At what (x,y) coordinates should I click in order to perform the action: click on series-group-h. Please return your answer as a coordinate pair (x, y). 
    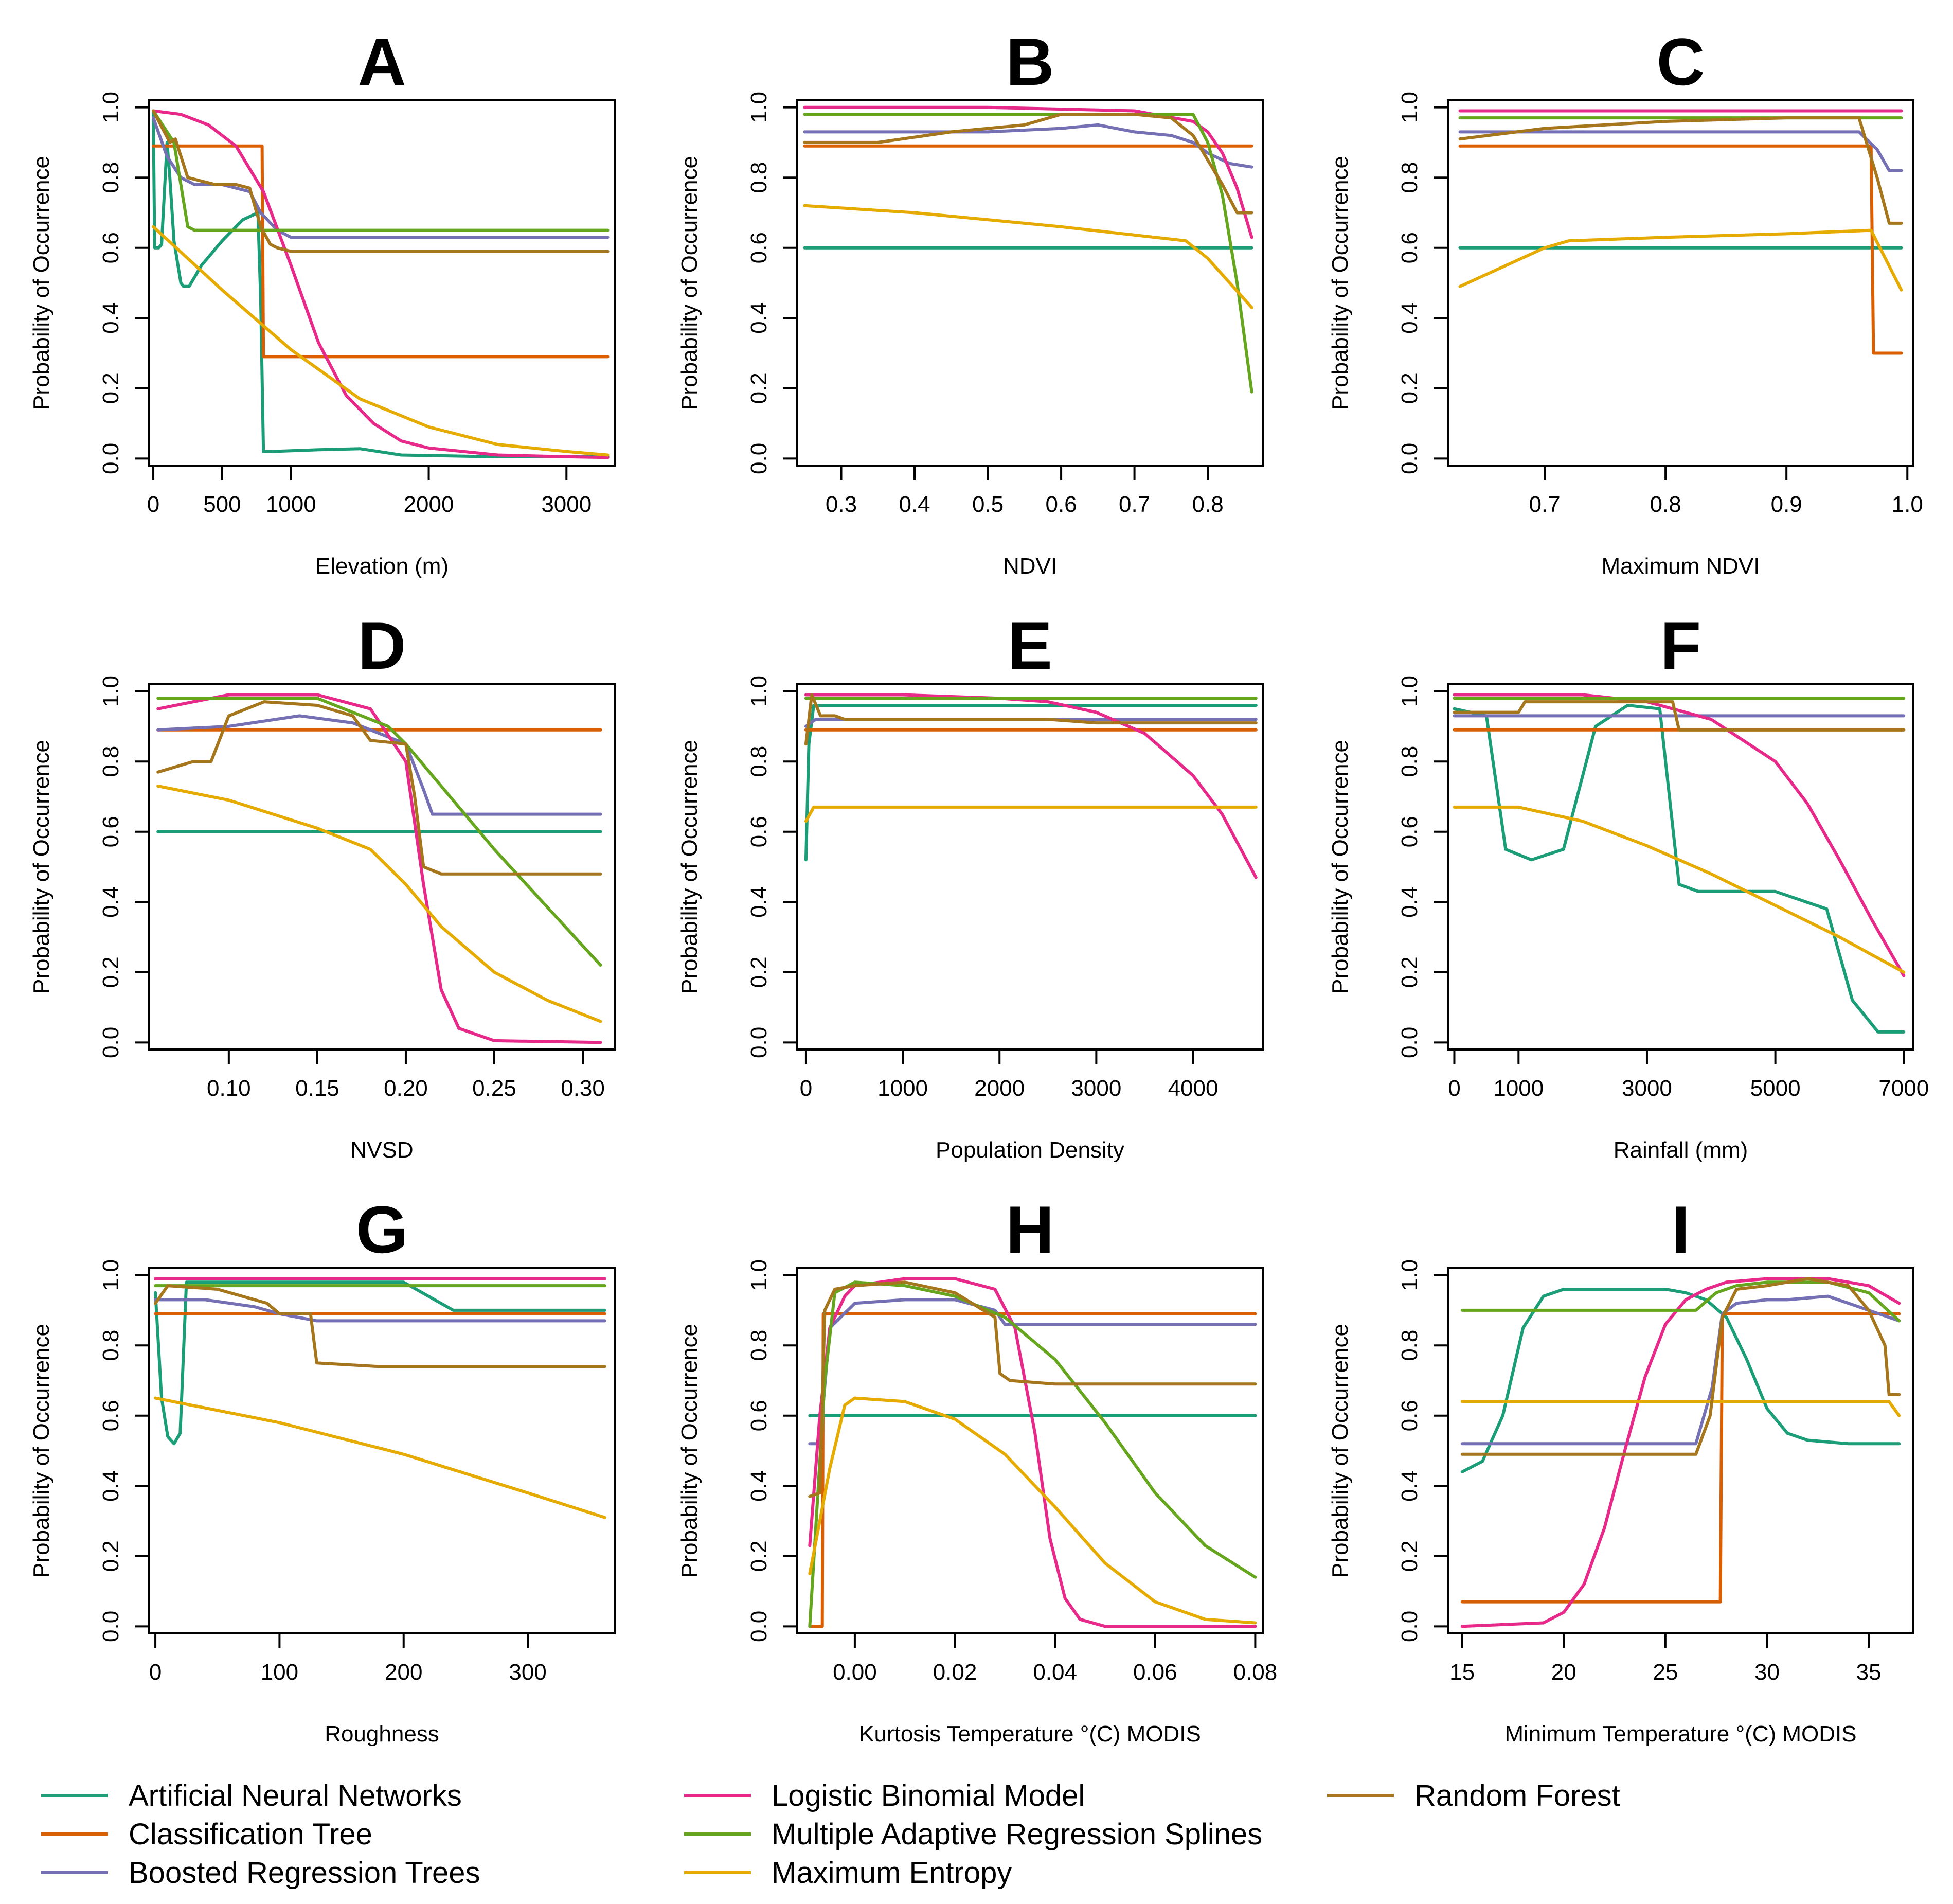
    Looking at the image, I should click on (1032, 1452).